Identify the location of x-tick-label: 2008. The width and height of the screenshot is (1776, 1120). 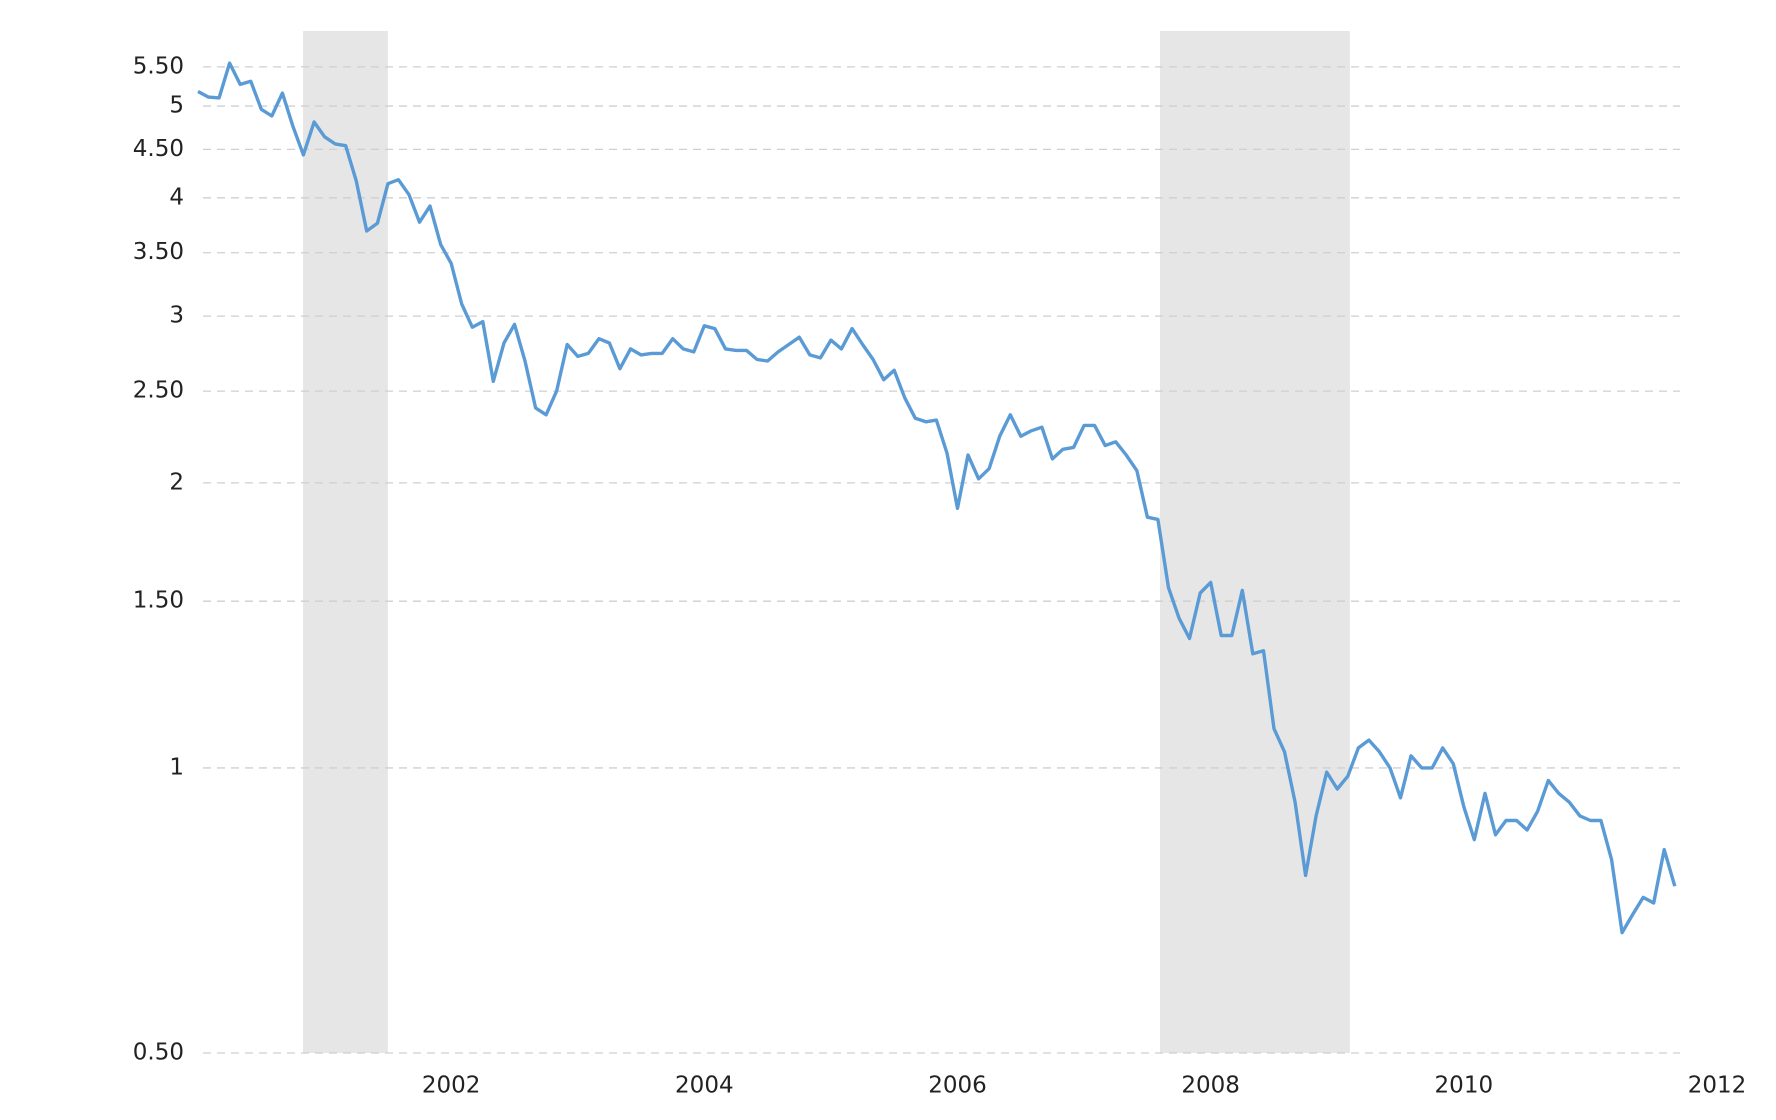
(1210, 1086).